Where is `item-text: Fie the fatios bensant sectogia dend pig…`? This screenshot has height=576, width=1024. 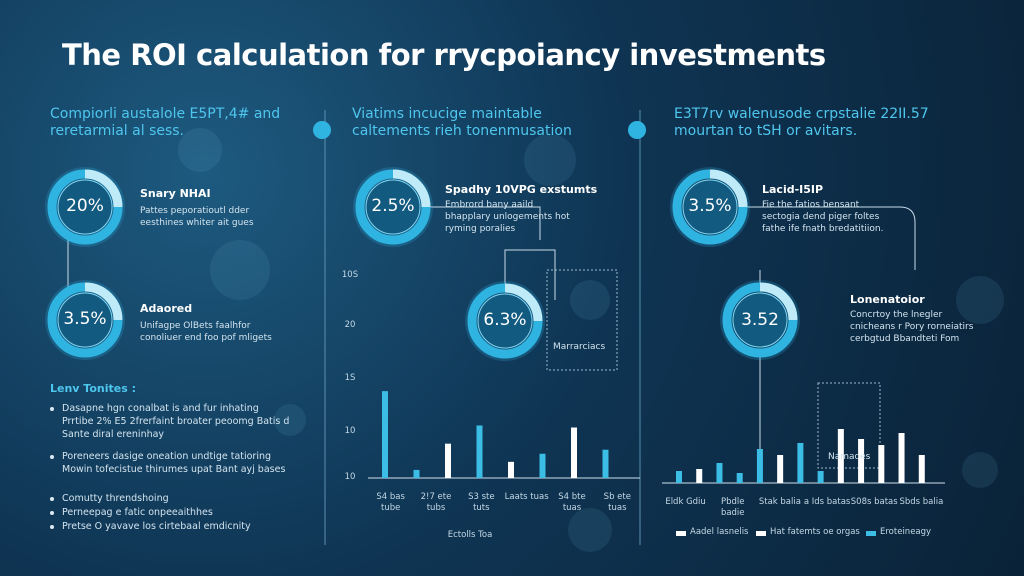
item-text: Fie the fatios bensant sectogia dend pig… is located at coordinates (823, 217).